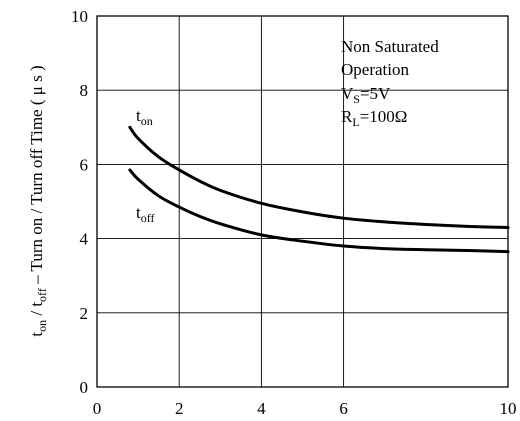  What do you see at coordinates (374, 118) in the screenshot?
I see `annotation-rl: RL=100Ω` at bounding box center [374, 118].